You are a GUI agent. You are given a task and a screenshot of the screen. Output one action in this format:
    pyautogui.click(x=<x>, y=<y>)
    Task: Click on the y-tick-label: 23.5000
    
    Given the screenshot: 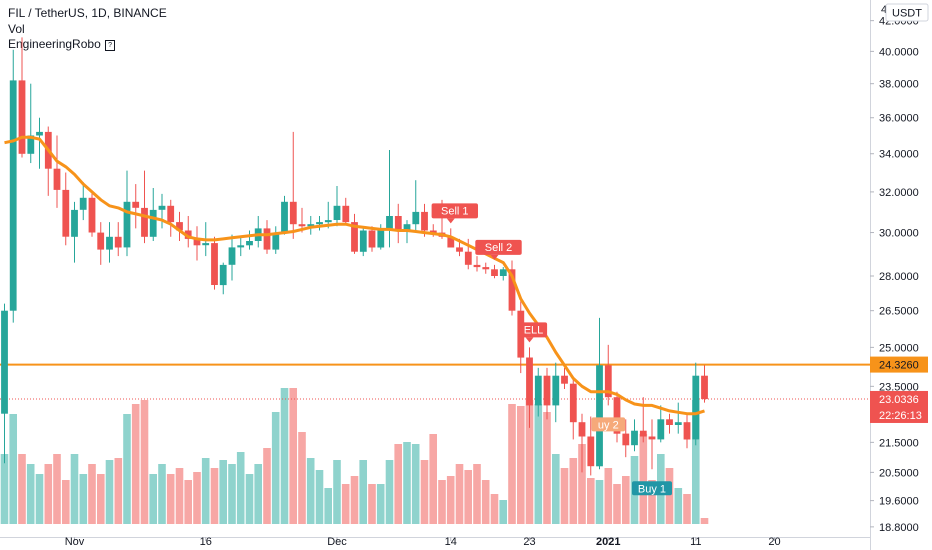 What is the action you would take?
    pyautogui.click(x=899, y=387)
    